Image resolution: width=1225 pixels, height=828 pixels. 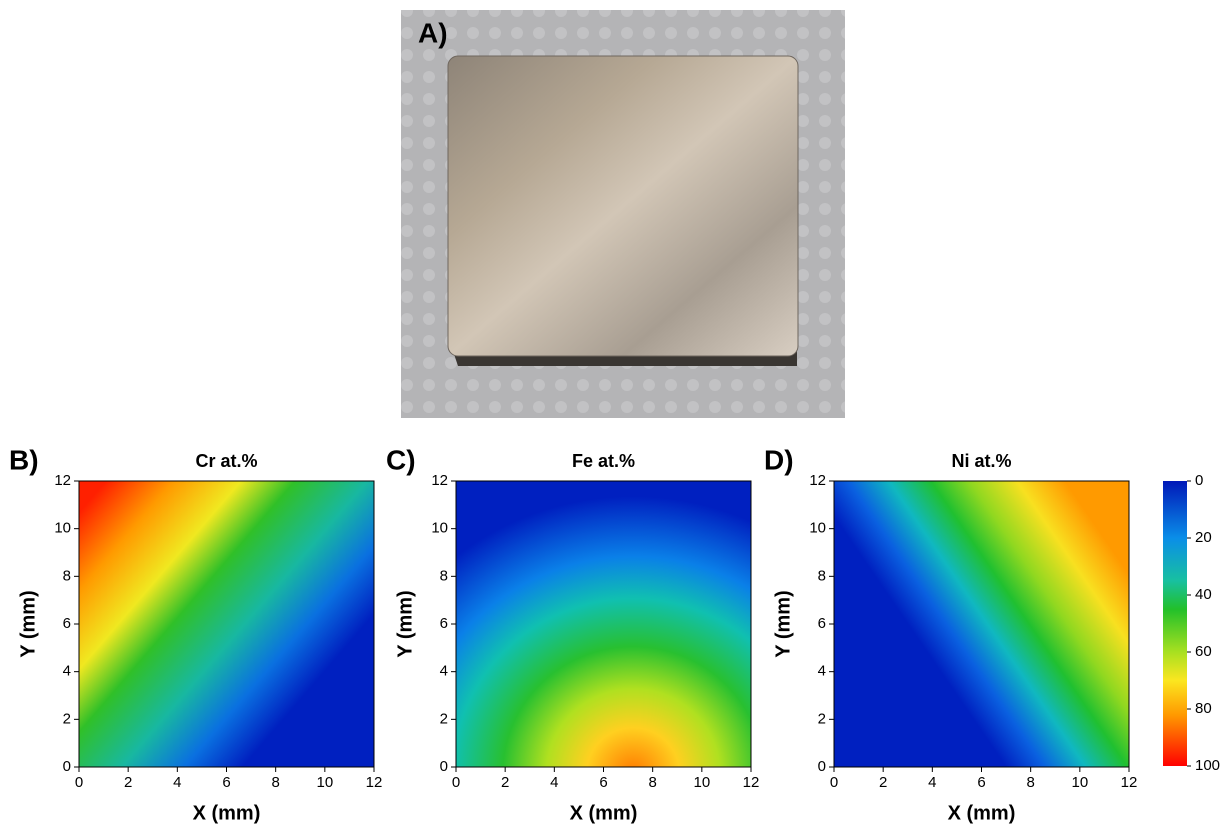 I want to click on colorbar-tick-label: 0, so click(x=1199, y=480).